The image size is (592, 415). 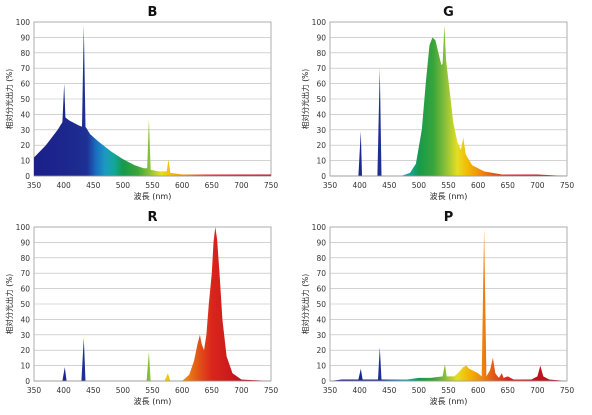 I want to click on chart-title: B, so click(x=153, y=12).